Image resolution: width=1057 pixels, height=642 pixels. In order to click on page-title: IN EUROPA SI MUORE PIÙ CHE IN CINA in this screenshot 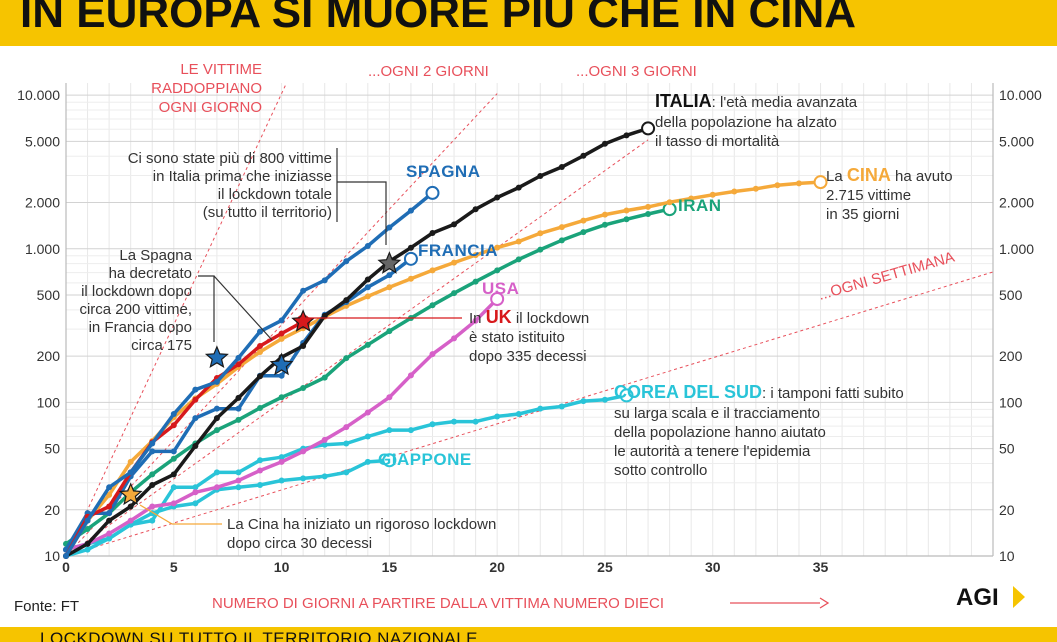, I will do `click(438, 18)`.